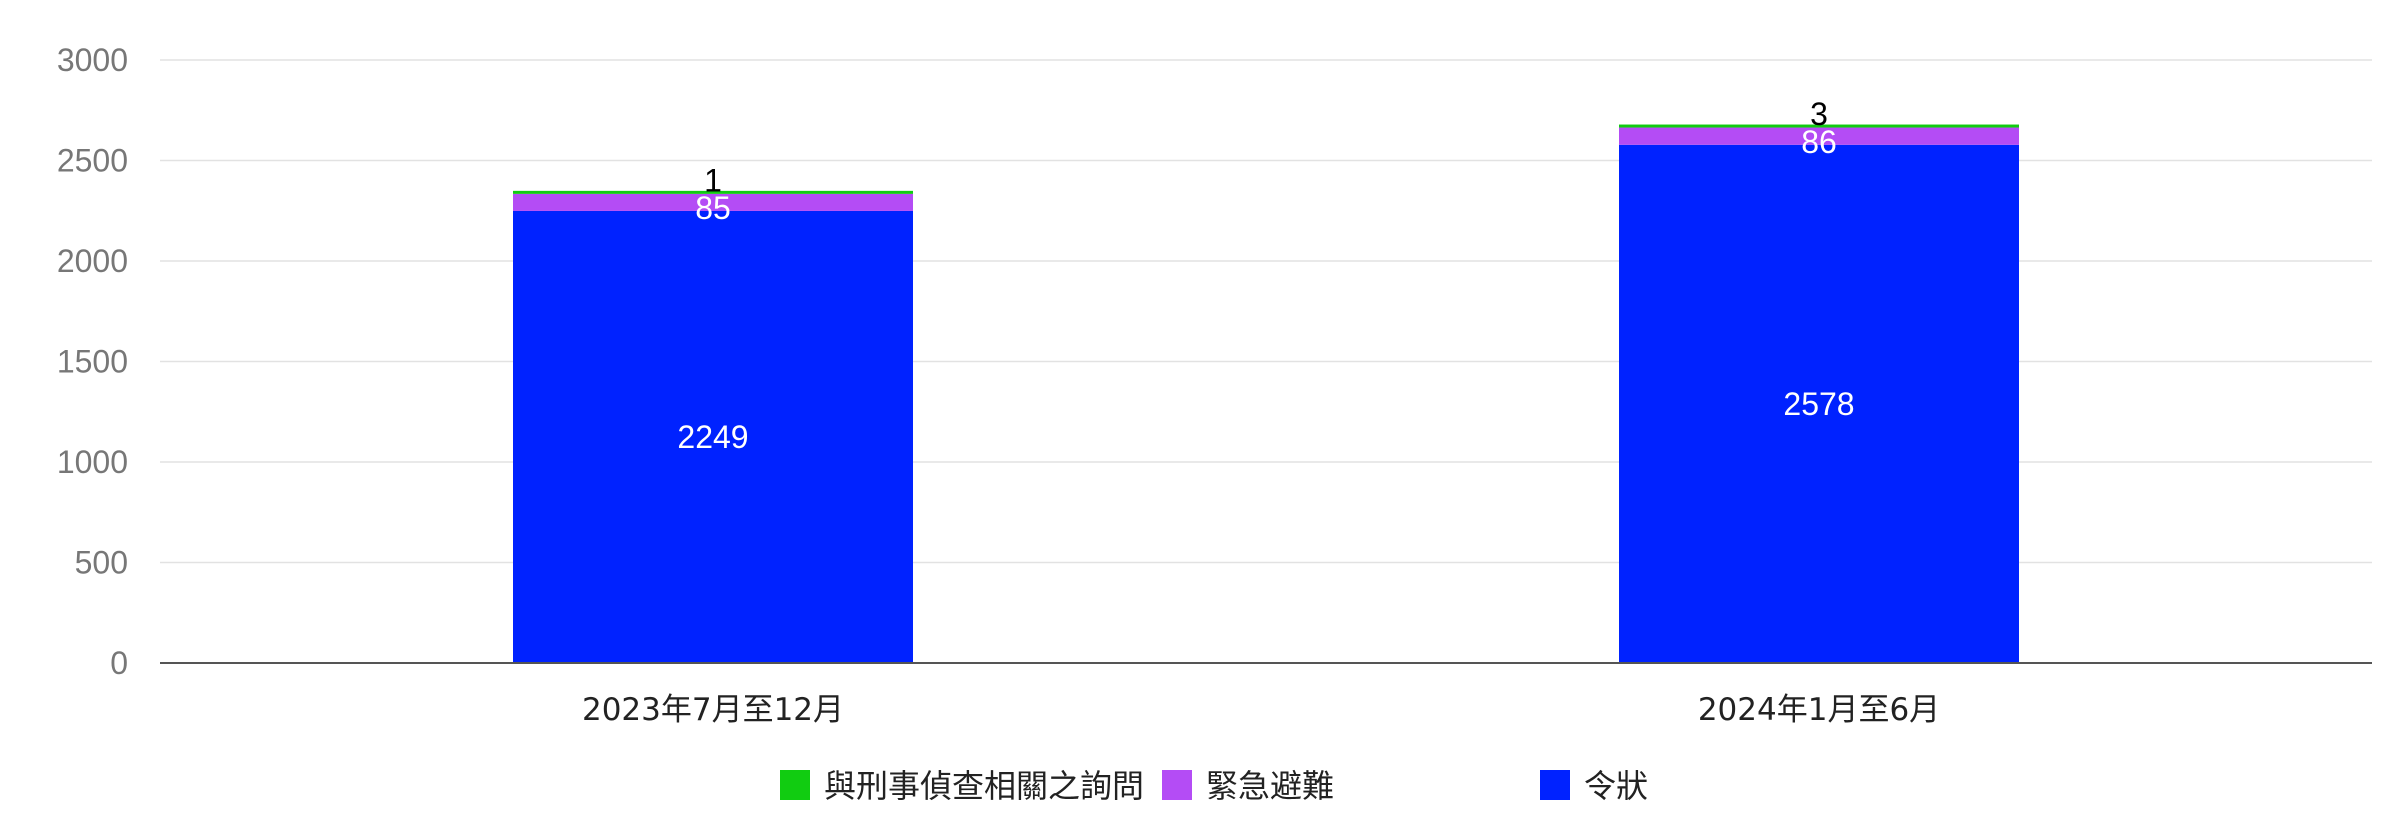 The width and height of the screenshot is (2400, 840). Describe the element at coordinates (1819, 114) in the screenshot. I see `data-label: 3` at that location.